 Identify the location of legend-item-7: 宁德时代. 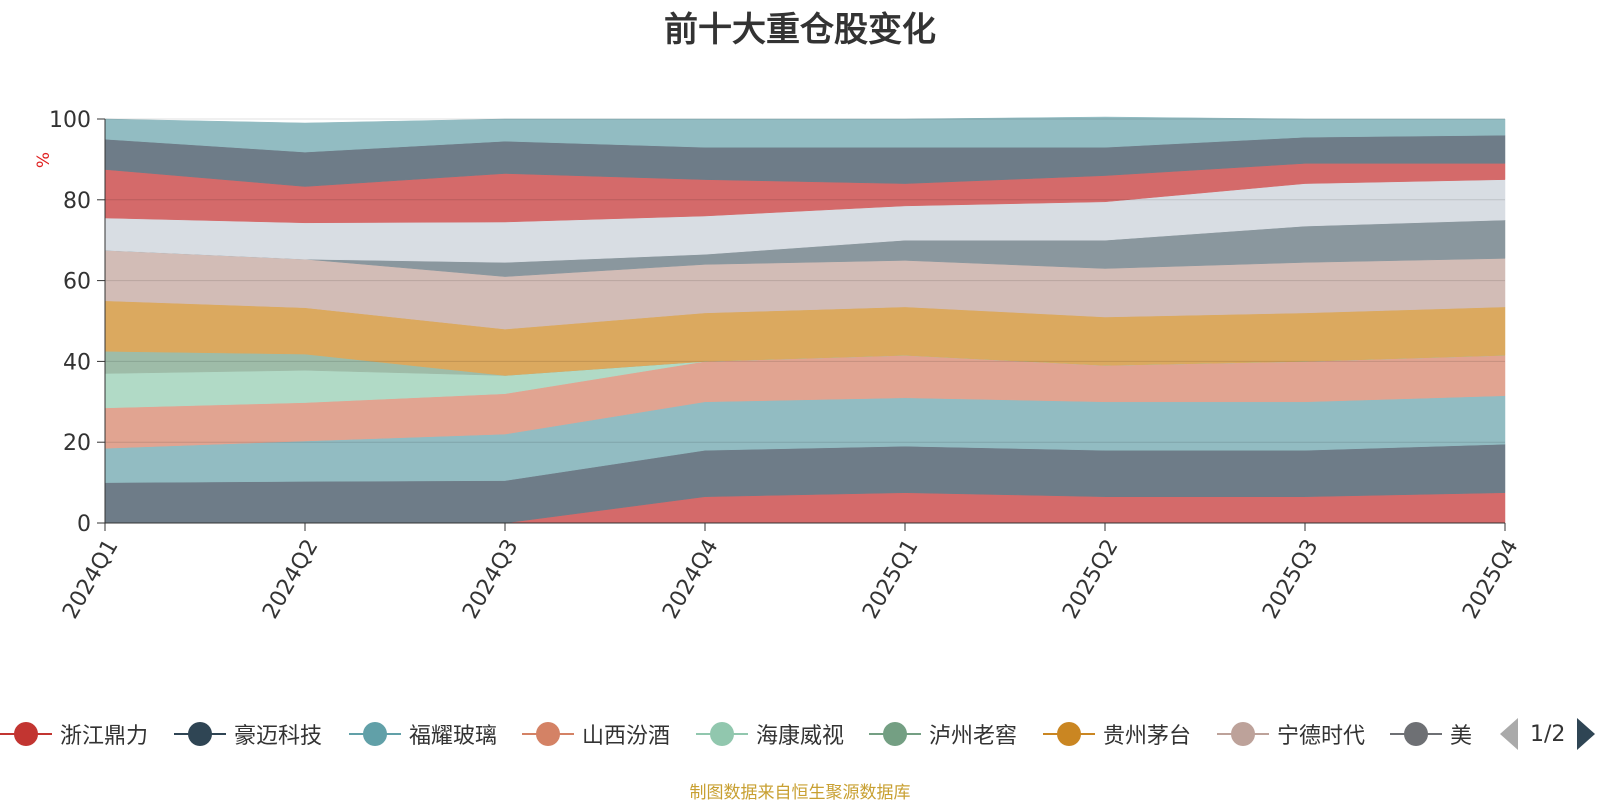
(1291, 734).